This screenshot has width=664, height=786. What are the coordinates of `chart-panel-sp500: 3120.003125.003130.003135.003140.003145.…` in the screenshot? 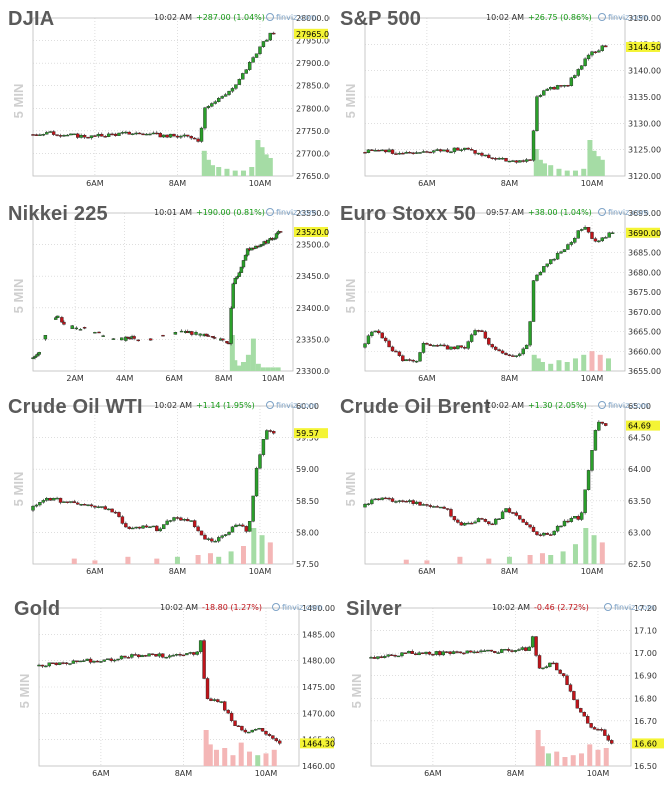 It's located at (497, 99).